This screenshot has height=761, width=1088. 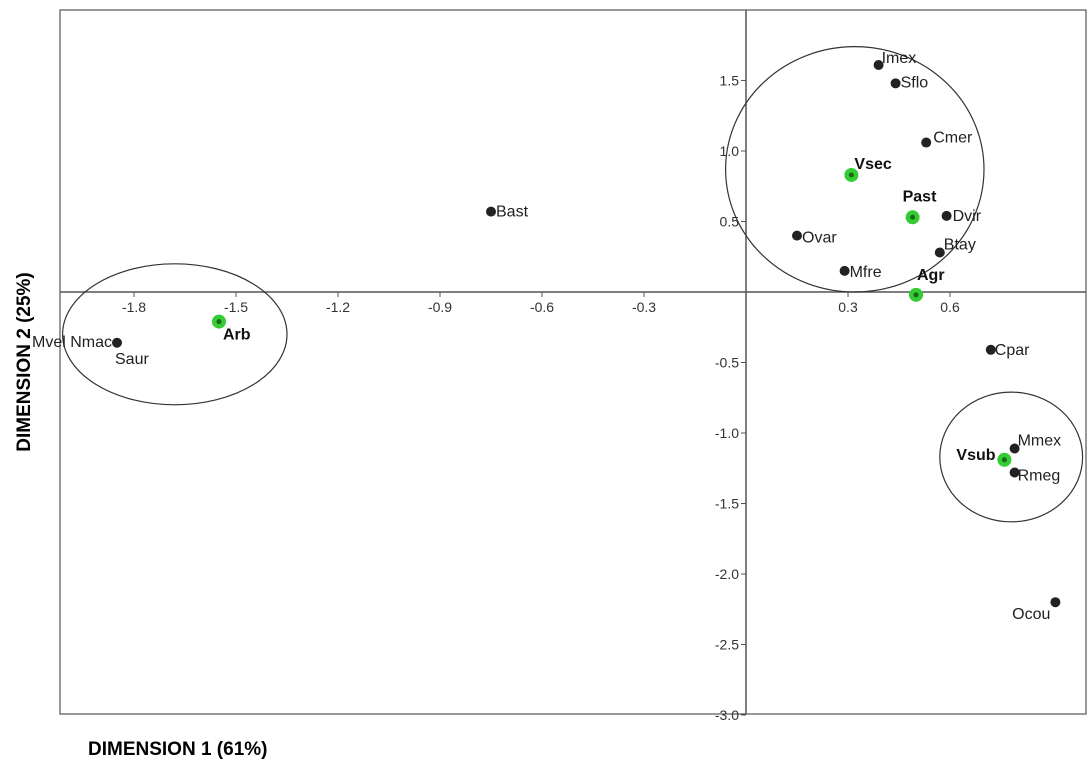 What do you see at coordinates (819, 238) in the screenshot?
I see `point-label: Ovar` at bounding box center [819, 238].